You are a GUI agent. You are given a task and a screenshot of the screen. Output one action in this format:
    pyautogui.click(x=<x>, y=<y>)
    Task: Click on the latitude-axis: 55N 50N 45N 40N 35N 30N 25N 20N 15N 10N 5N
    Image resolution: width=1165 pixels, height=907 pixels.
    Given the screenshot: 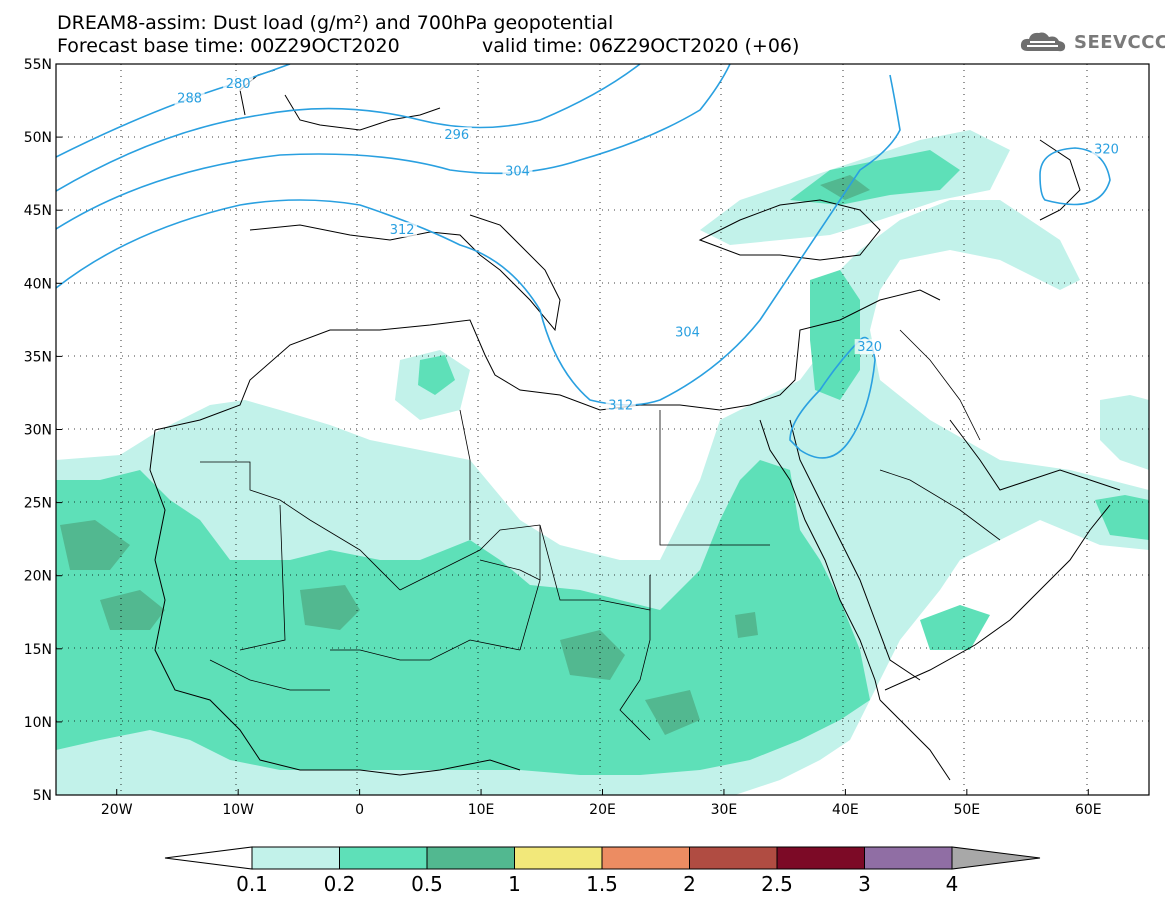 What is the action you would take?
    pyautogui.click(x=43, y=430)
    